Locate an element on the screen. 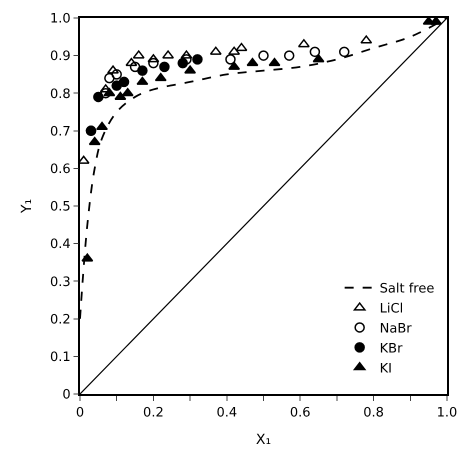 Image resolution: width=469 pixels, height=457 pixels. y-tick-label: 0.9 is located at coordinates (60, 56).